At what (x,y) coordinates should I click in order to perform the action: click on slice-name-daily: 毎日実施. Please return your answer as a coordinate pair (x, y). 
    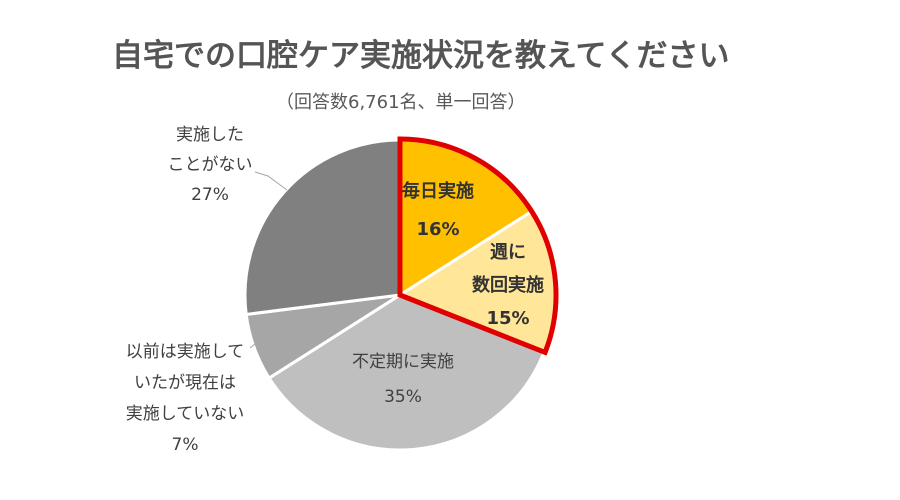
    Looking at the image, I should click on (438, 191).